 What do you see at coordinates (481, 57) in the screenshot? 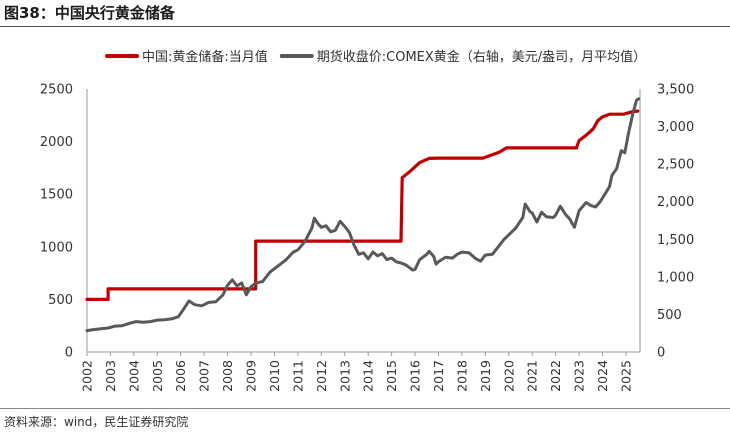
I see `legend-label: 期货收盘价:COMEX黄金（右轴，美元/盎司，月平均值）` at bounding box center [481, 57].